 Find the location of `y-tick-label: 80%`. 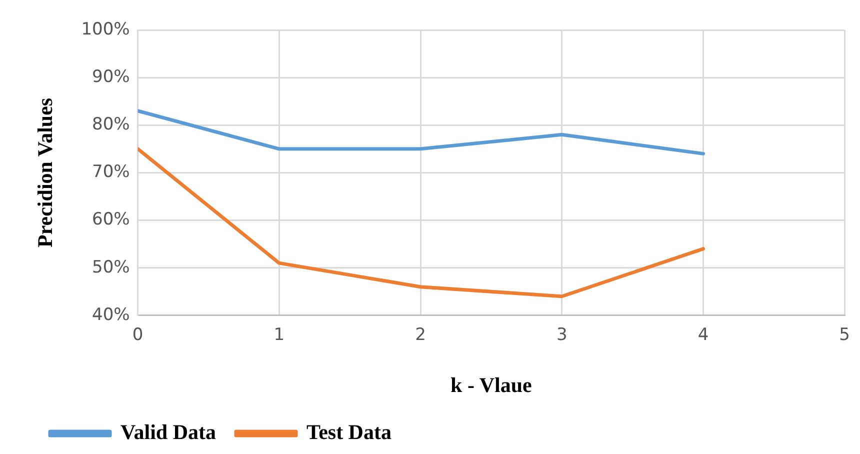

y-tick-label: 80% is located at coordinates (111, 124).